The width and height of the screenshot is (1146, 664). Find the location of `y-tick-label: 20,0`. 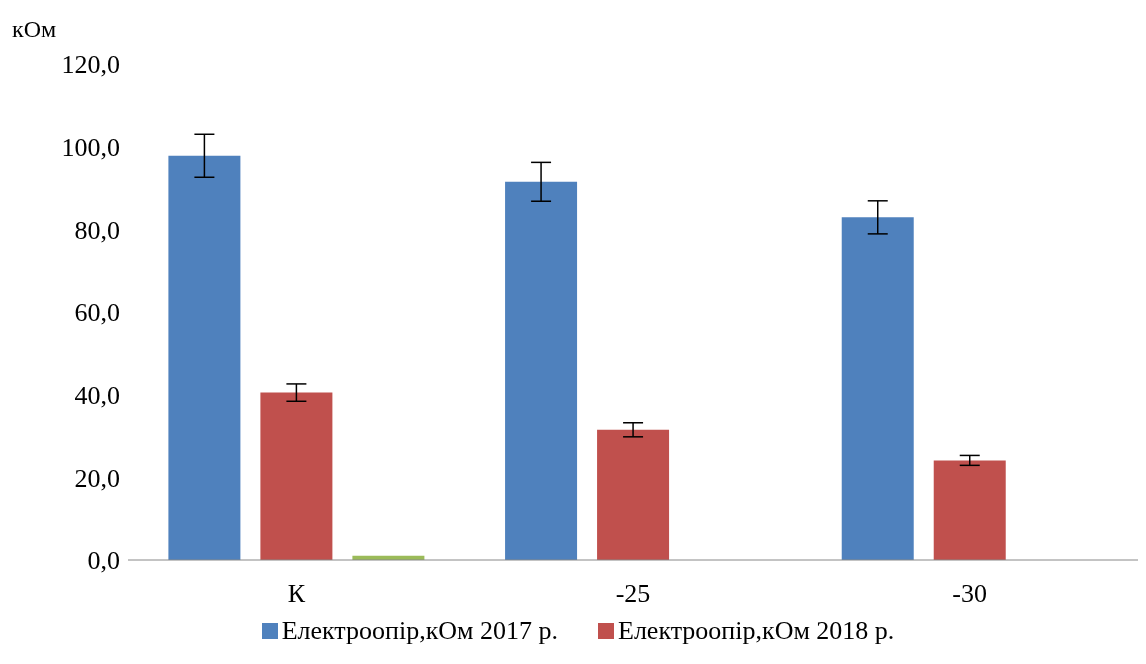

y-tick-label: 20,0 is located at coordinates (97, 478).